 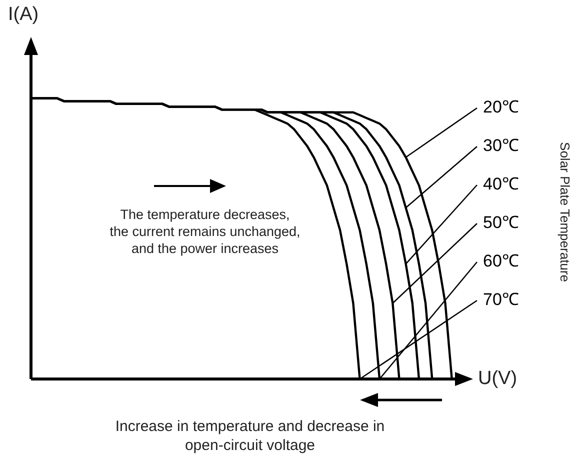 I want to click on y-axis-title: I(A), so click(x=23, y=15).